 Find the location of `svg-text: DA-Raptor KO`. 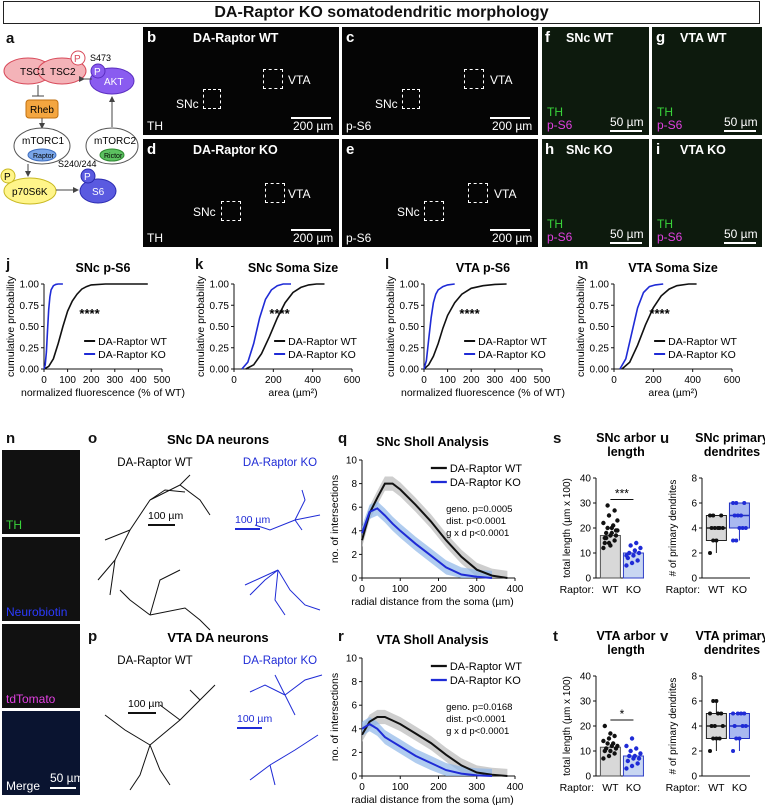

svg-text: DA-Raptor KO is located at coordinates (280, 661).